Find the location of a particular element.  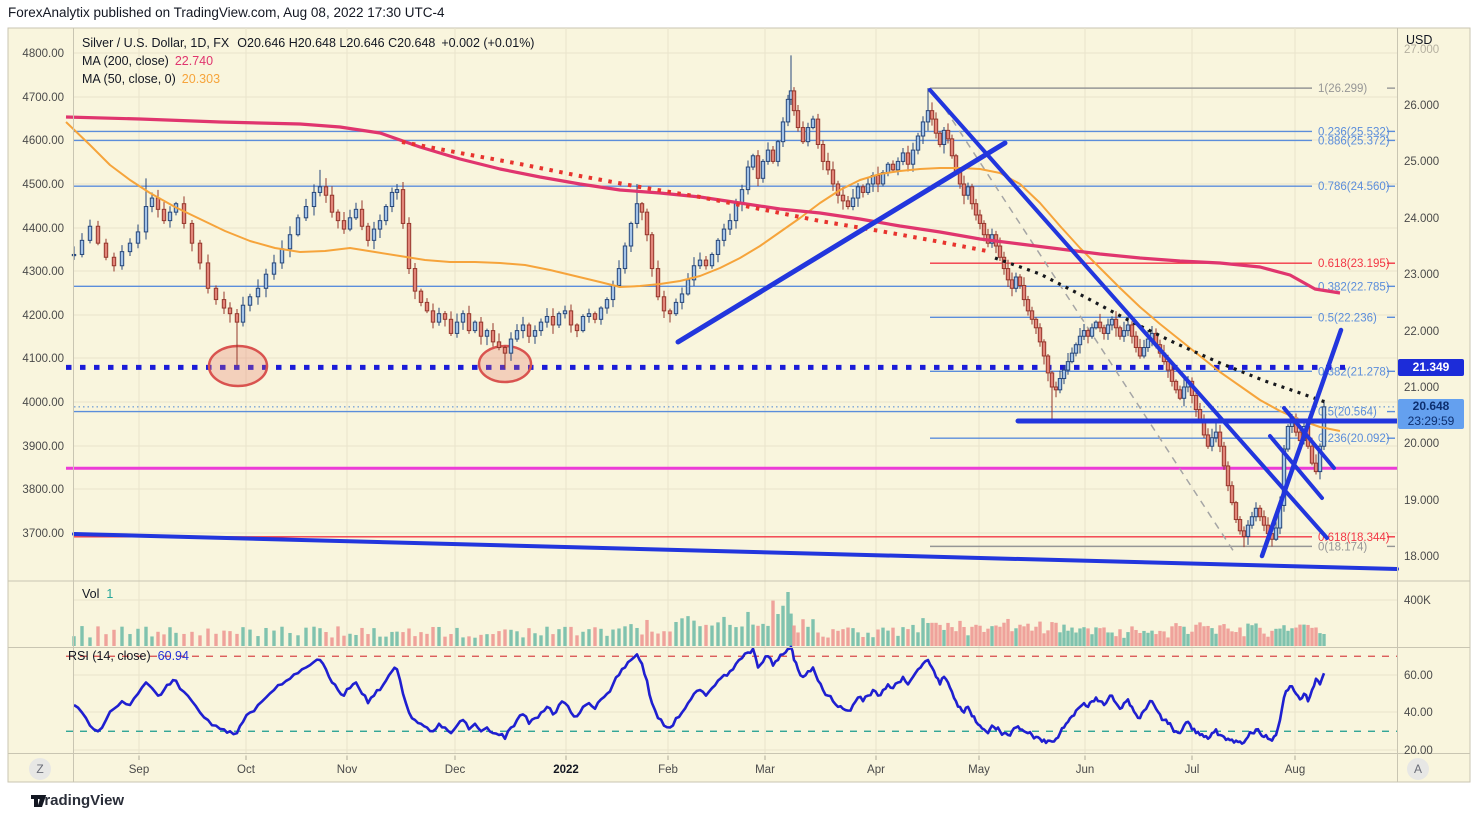

time-axis-label: Jul is located at coordinates (1192, 770).